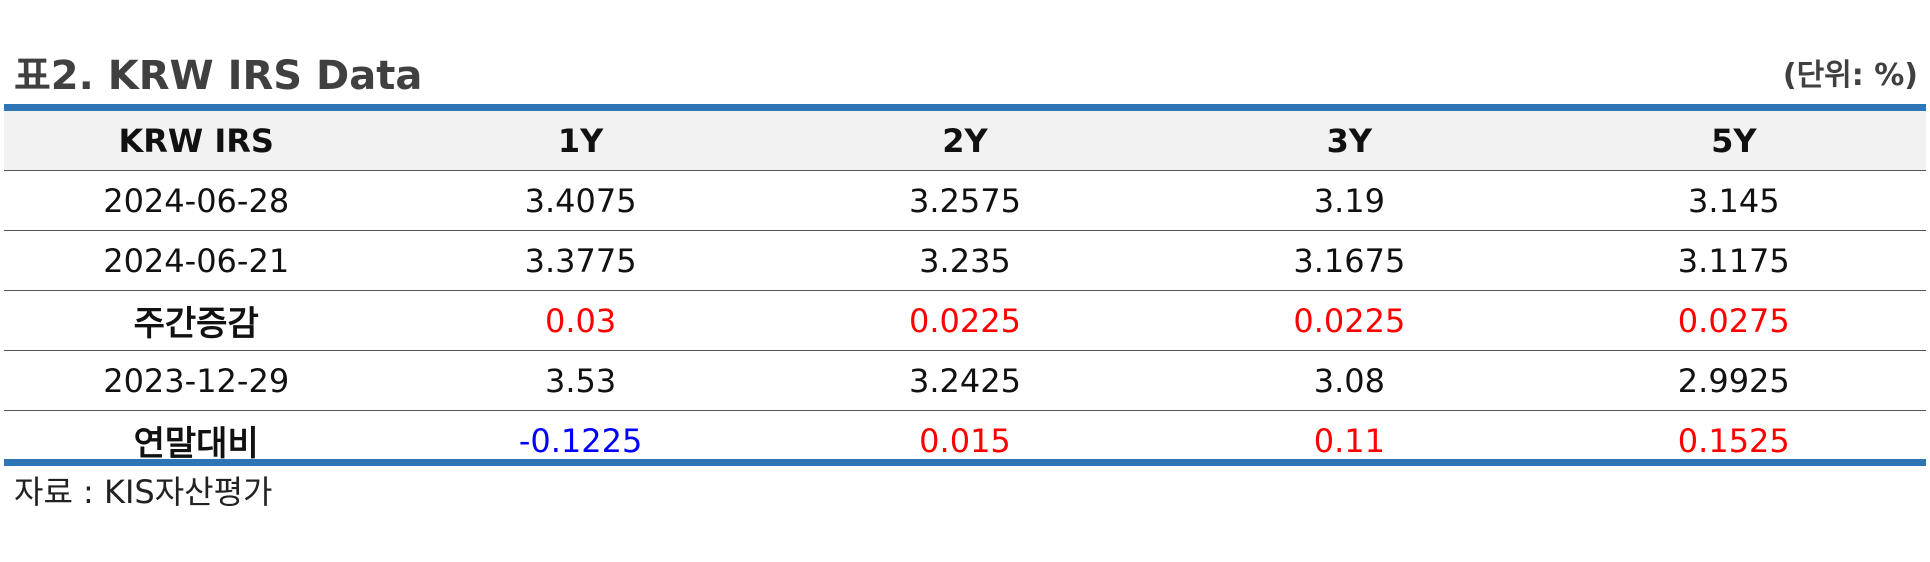 Image resolution: width=1930 pixels, height=562 pixels. What do you see at coordinates (143, 492) in the screenshot?
I see `source-note: 자료 : KIS자산평가` at bounding box center [143, 492].